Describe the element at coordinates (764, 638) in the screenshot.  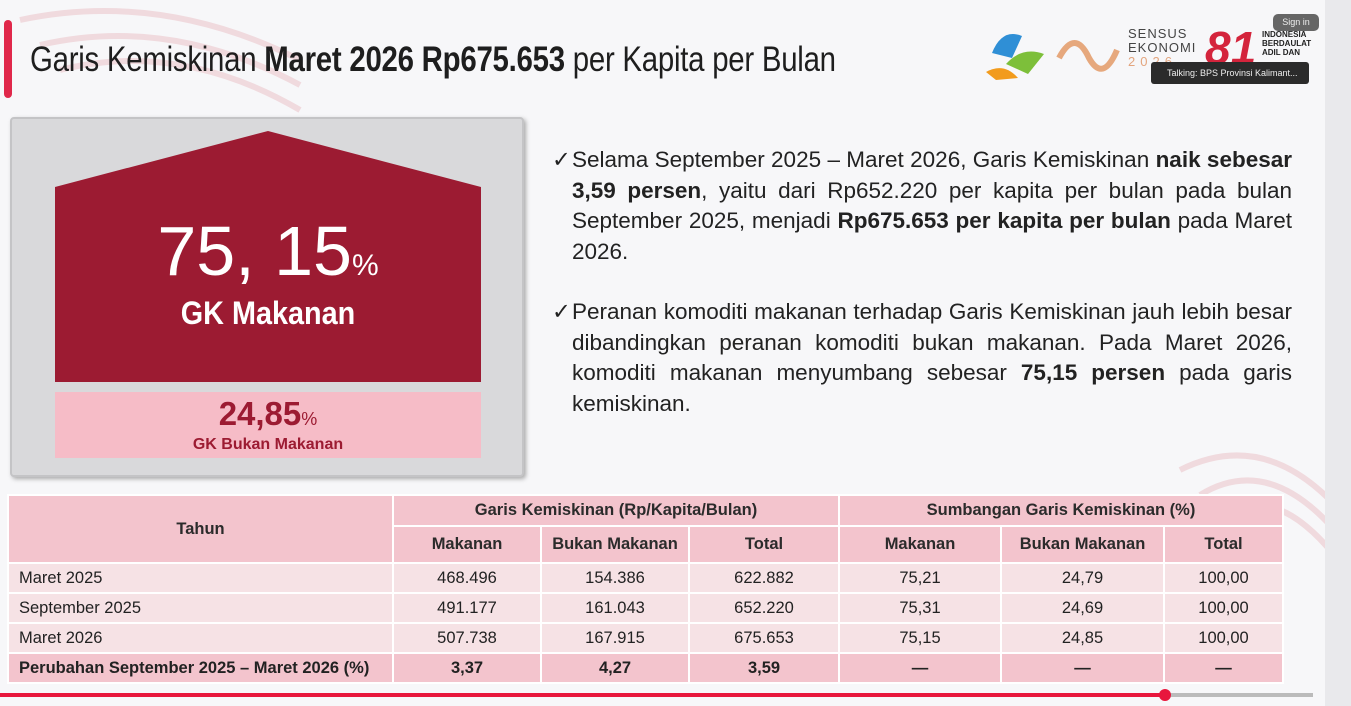
I see `table-cell: 675.653` at that location.